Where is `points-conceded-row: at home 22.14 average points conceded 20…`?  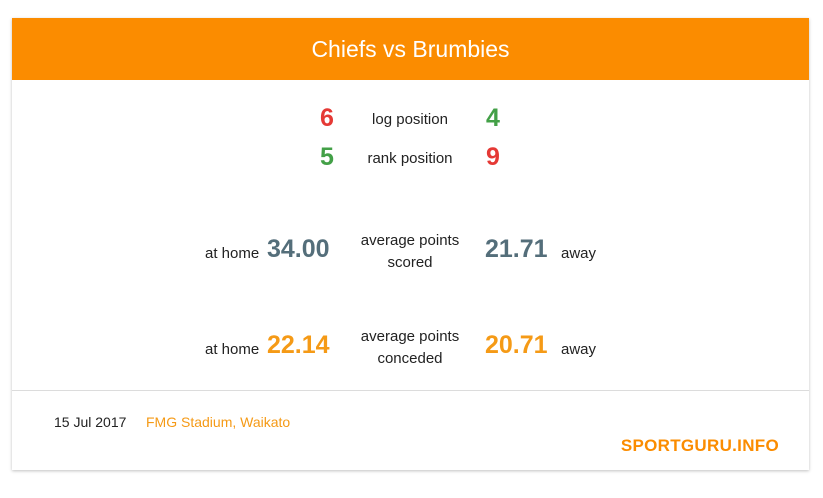
points-conceded-row: at home 22.14 average points conceded 20… is located at coordinates (410, 351).